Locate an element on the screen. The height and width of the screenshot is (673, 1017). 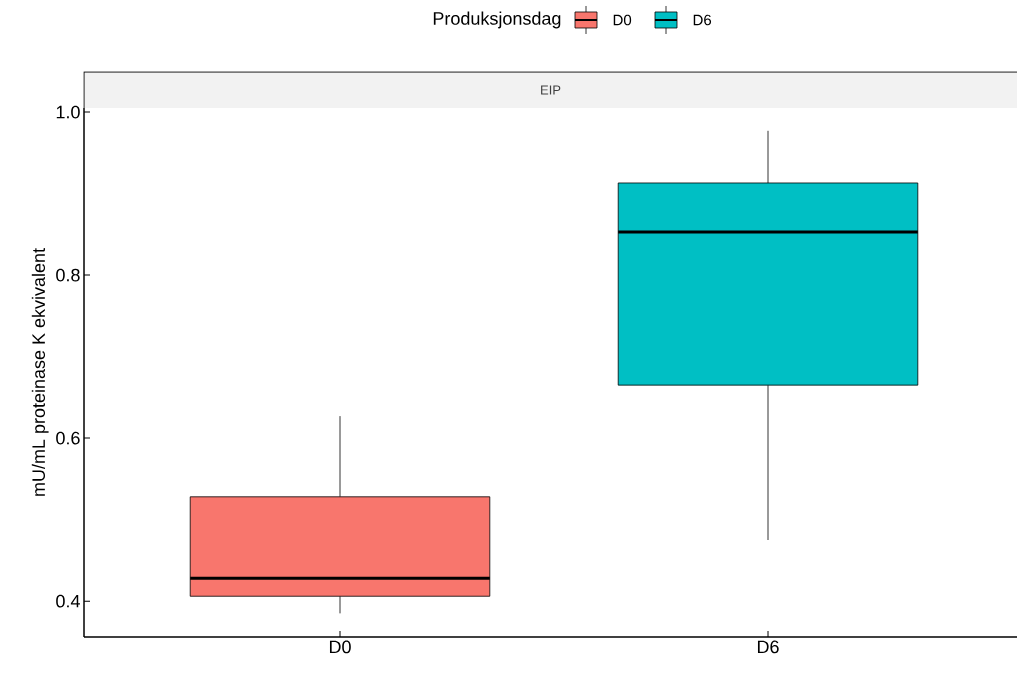
legend-title: Produksjonsdag is located at coordinates (497, 20).